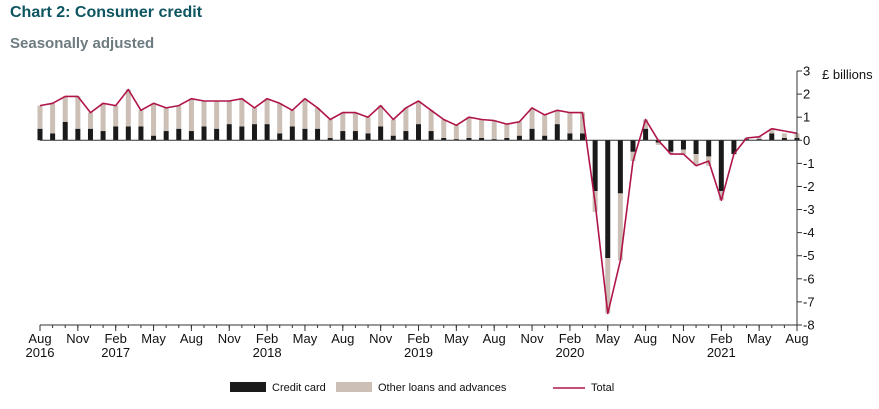  Describe the element at coordinates (809, 255) in the screenshot. I see `y-tick-label: -5` at that location.